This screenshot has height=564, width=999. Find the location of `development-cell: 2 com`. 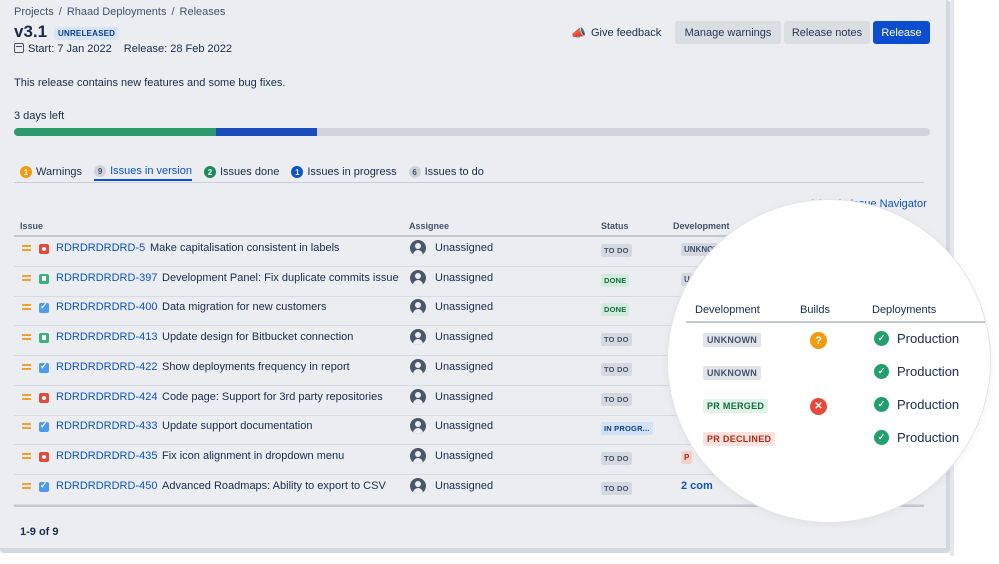

development-cell: 2 com is located at coordinates (697, 485).